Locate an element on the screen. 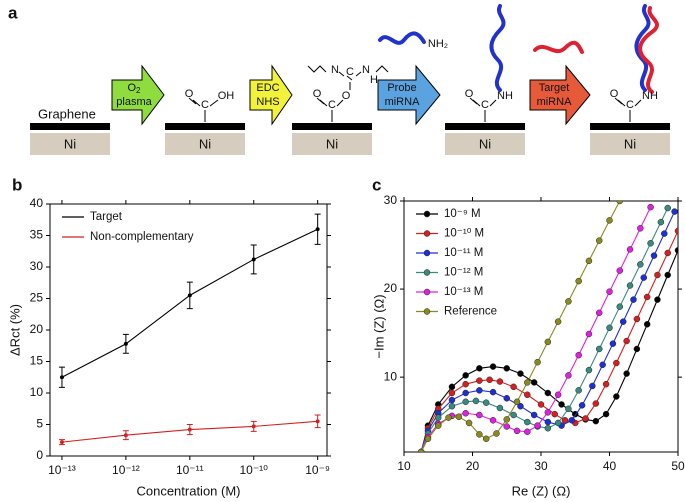  step-label: O2 is located at coordinates (134, 88).